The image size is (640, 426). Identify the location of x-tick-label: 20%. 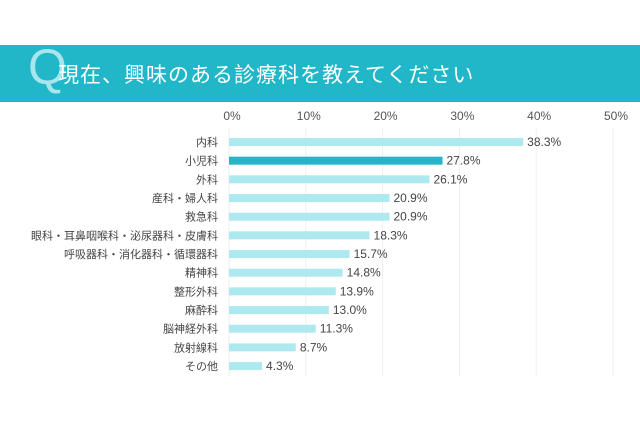
(386, 116).